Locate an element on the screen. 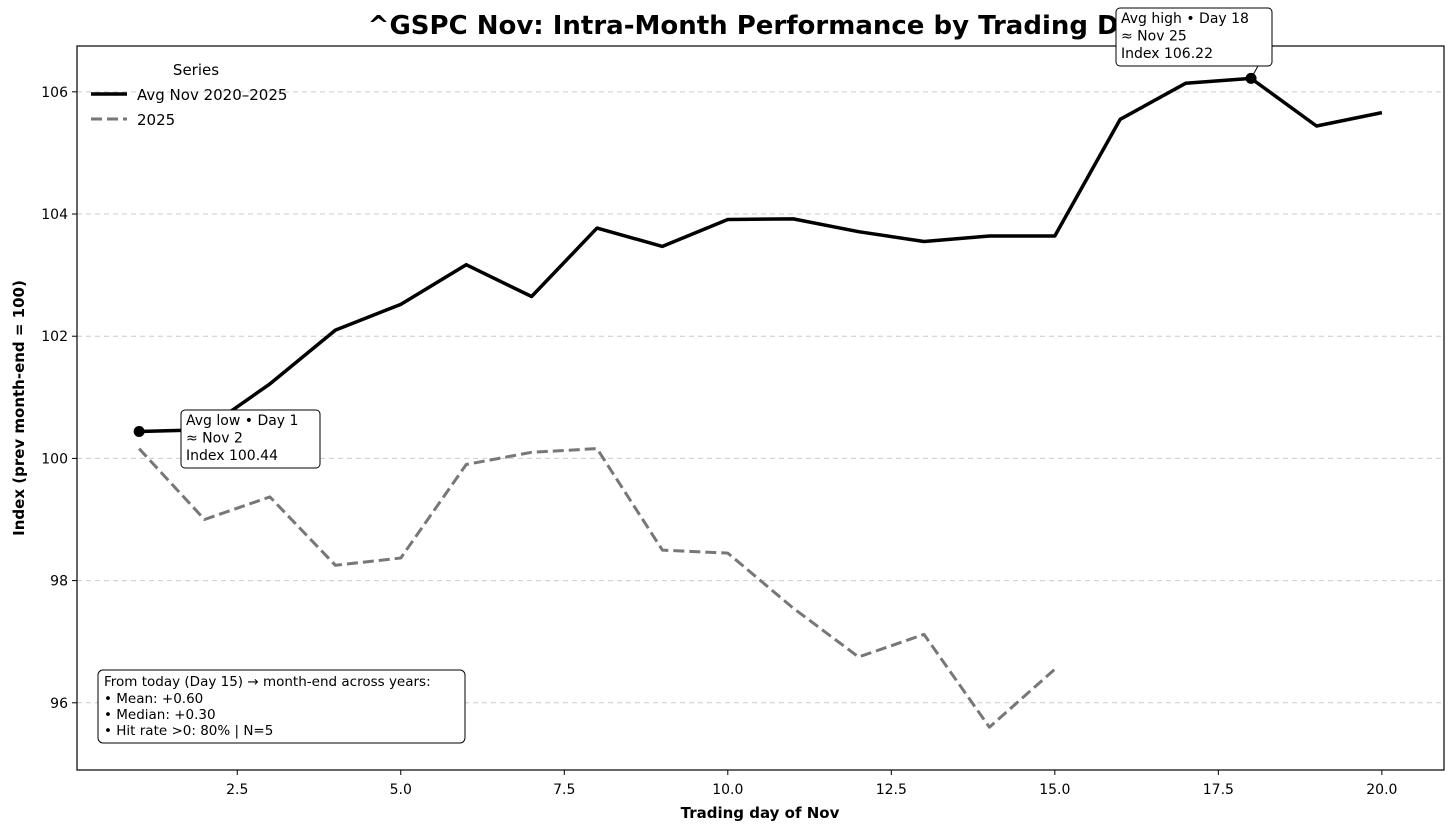 This screenshot has height=837, width=1456. x-tick-label: 7.5 is located at coordinates (564, 790).